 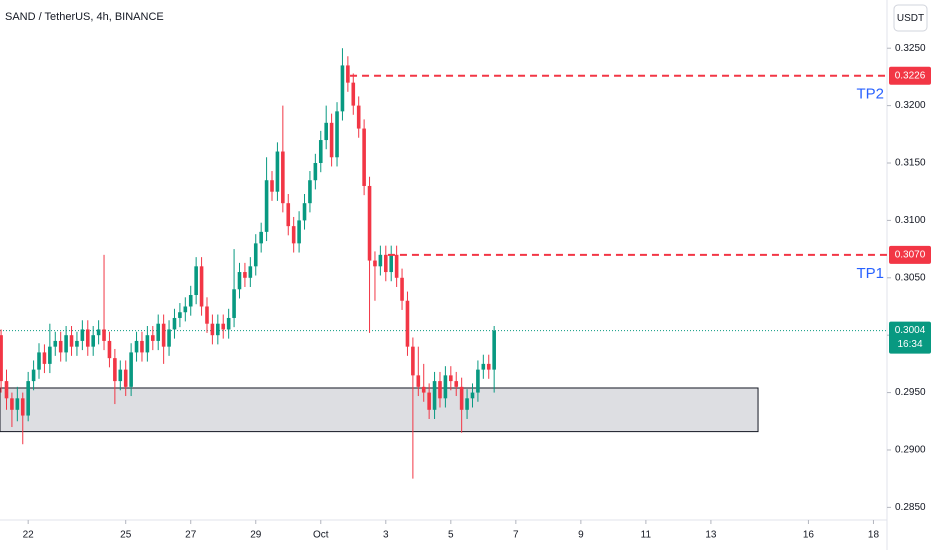 I want to click on last-price-box, so click(x=910, y=337).